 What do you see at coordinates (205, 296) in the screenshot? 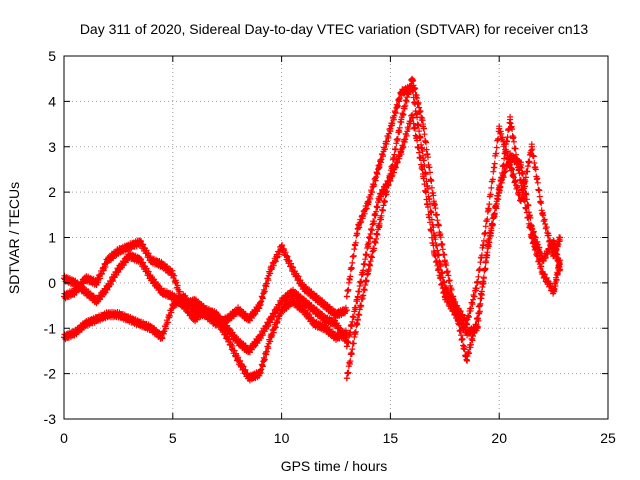
I see `series-track-c` at bounding box center [205, 296].